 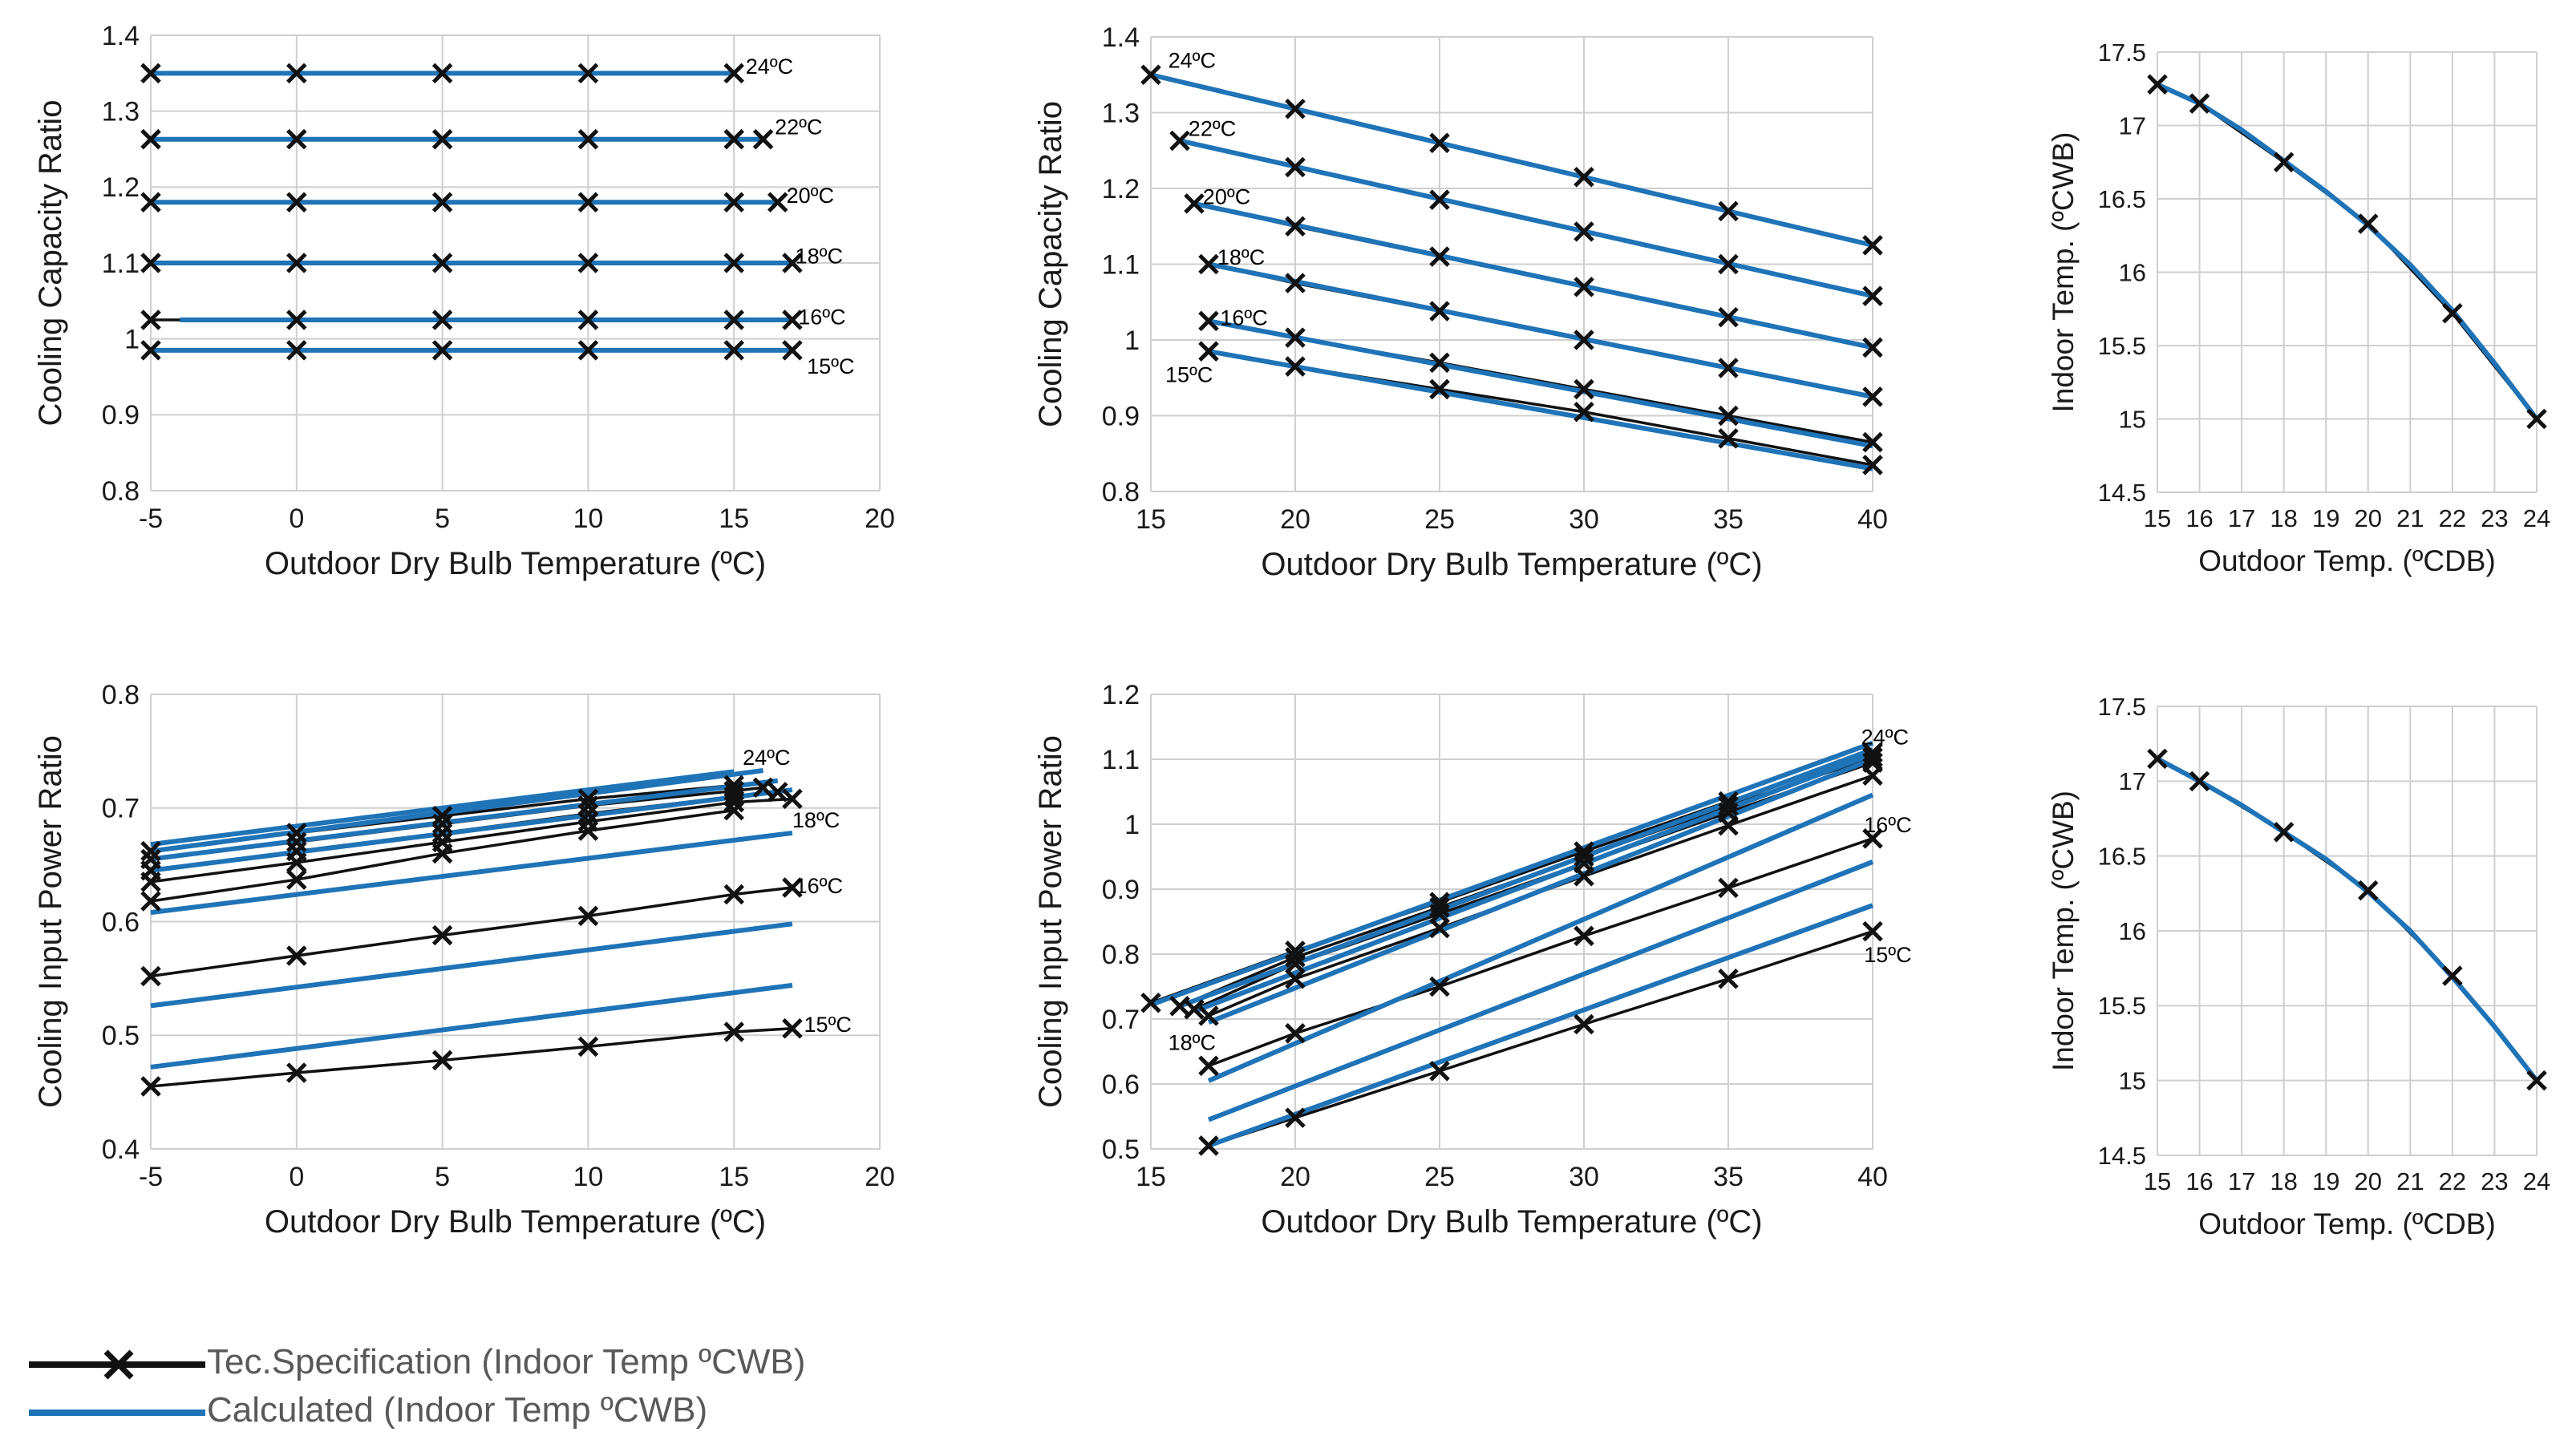 I want to click on temperature-annotation: 20ºC, so click(x=1226, y=196).